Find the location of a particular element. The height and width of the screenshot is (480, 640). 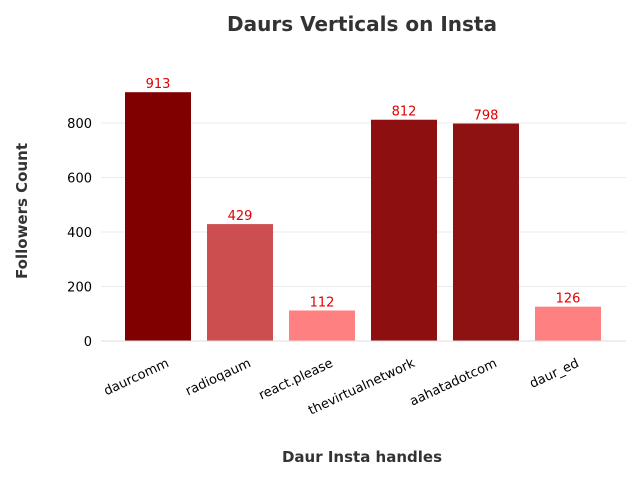

data-label: 112 is located at coordinates (322, 302).